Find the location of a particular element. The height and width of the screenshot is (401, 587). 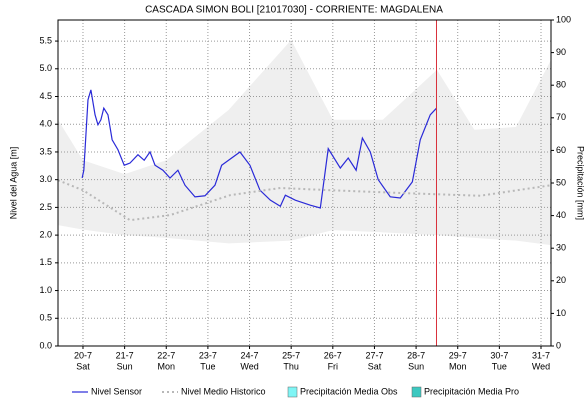

y-tick-label: 4.5 is located at coordinates (45, 96).